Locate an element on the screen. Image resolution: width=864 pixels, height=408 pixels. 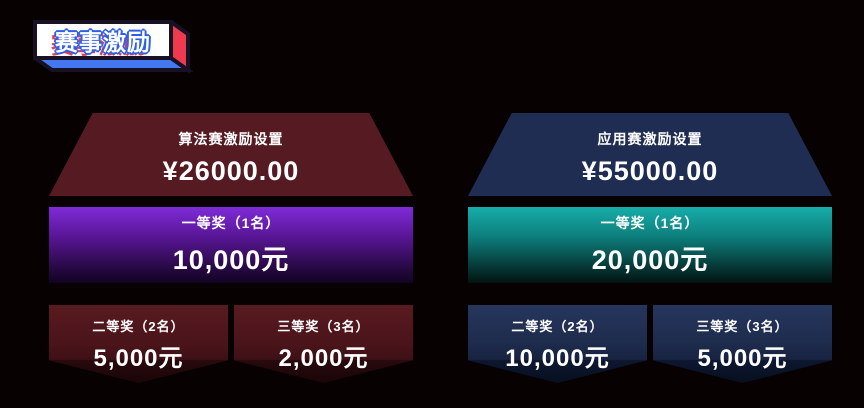
minor-prize-card: 三等奖（3名） 5,000元 is located at coordinates (742, 344).